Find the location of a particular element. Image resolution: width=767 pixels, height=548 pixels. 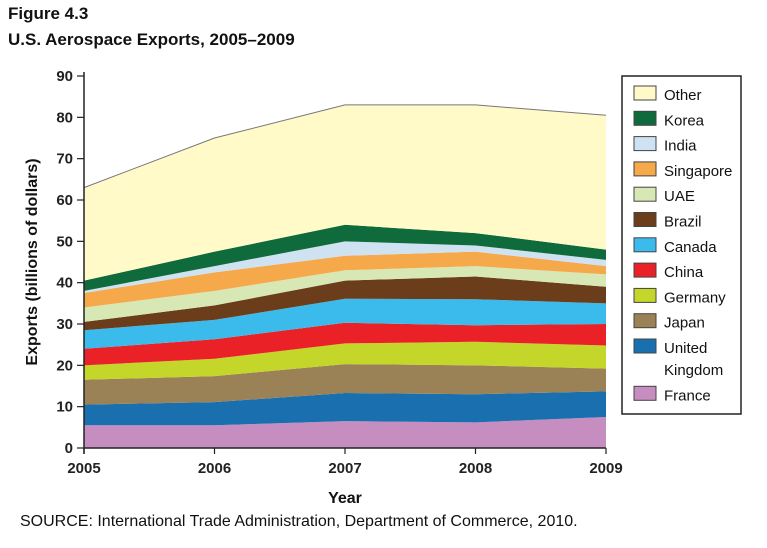

legend-label-line: Kingdom is located at coordinates (693, 370).